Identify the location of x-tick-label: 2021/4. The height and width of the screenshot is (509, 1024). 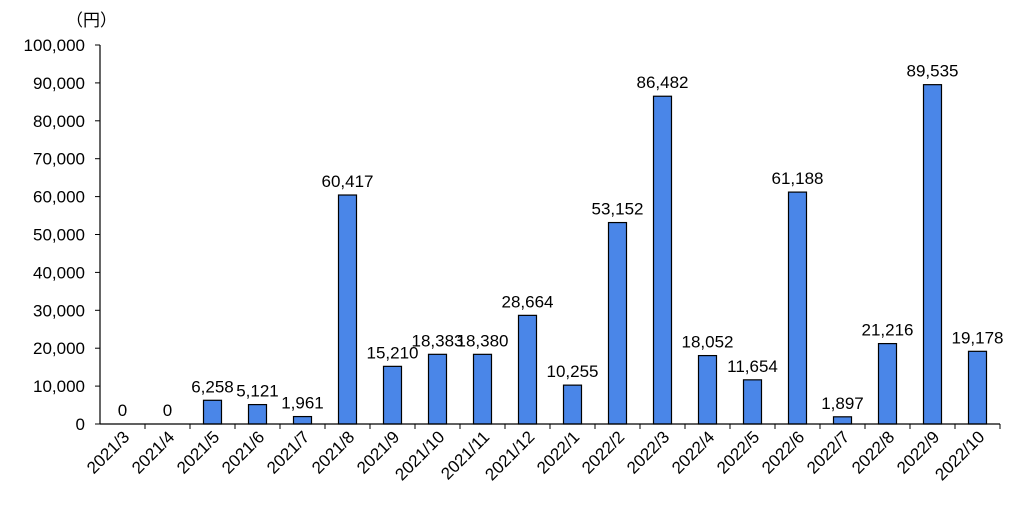
(153, 452).